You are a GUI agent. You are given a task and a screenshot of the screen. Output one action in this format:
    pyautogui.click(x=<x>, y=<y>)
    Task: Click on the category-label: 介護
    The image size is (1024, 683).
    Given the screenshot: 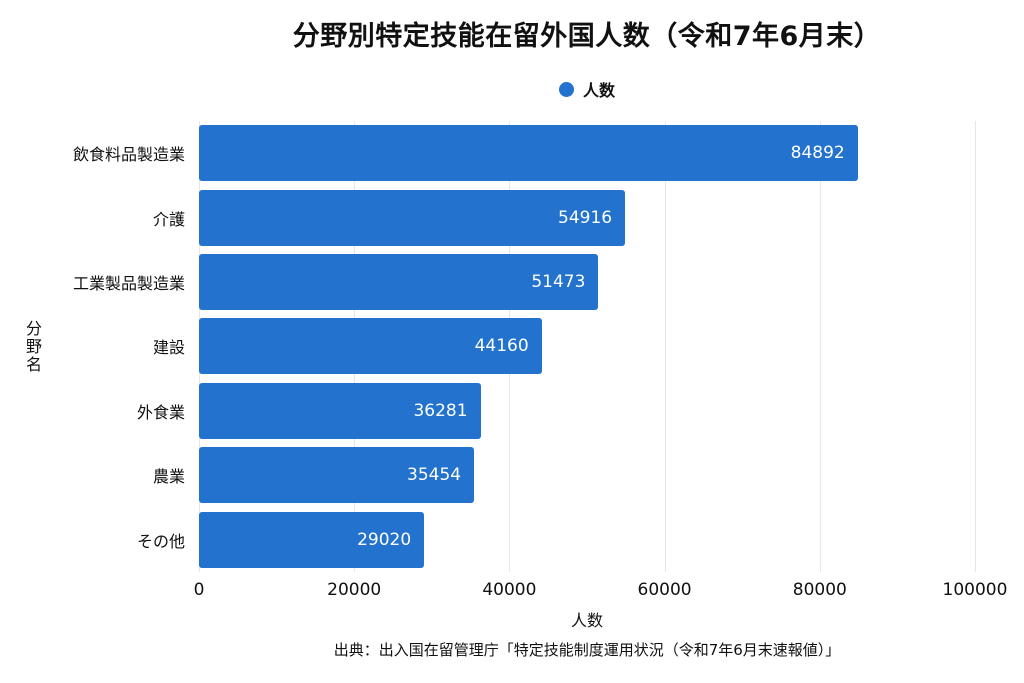 What is the action you would take?
    pyautogui.click(x=168, y=219)
    